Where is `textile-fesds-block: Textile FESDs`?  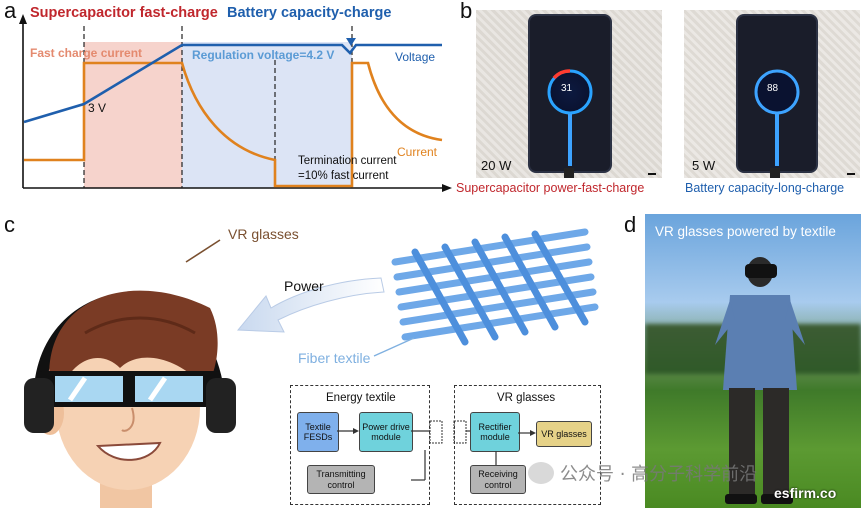
textile-fesds-block: Textile FESDs is located at coordinates (318, 432).